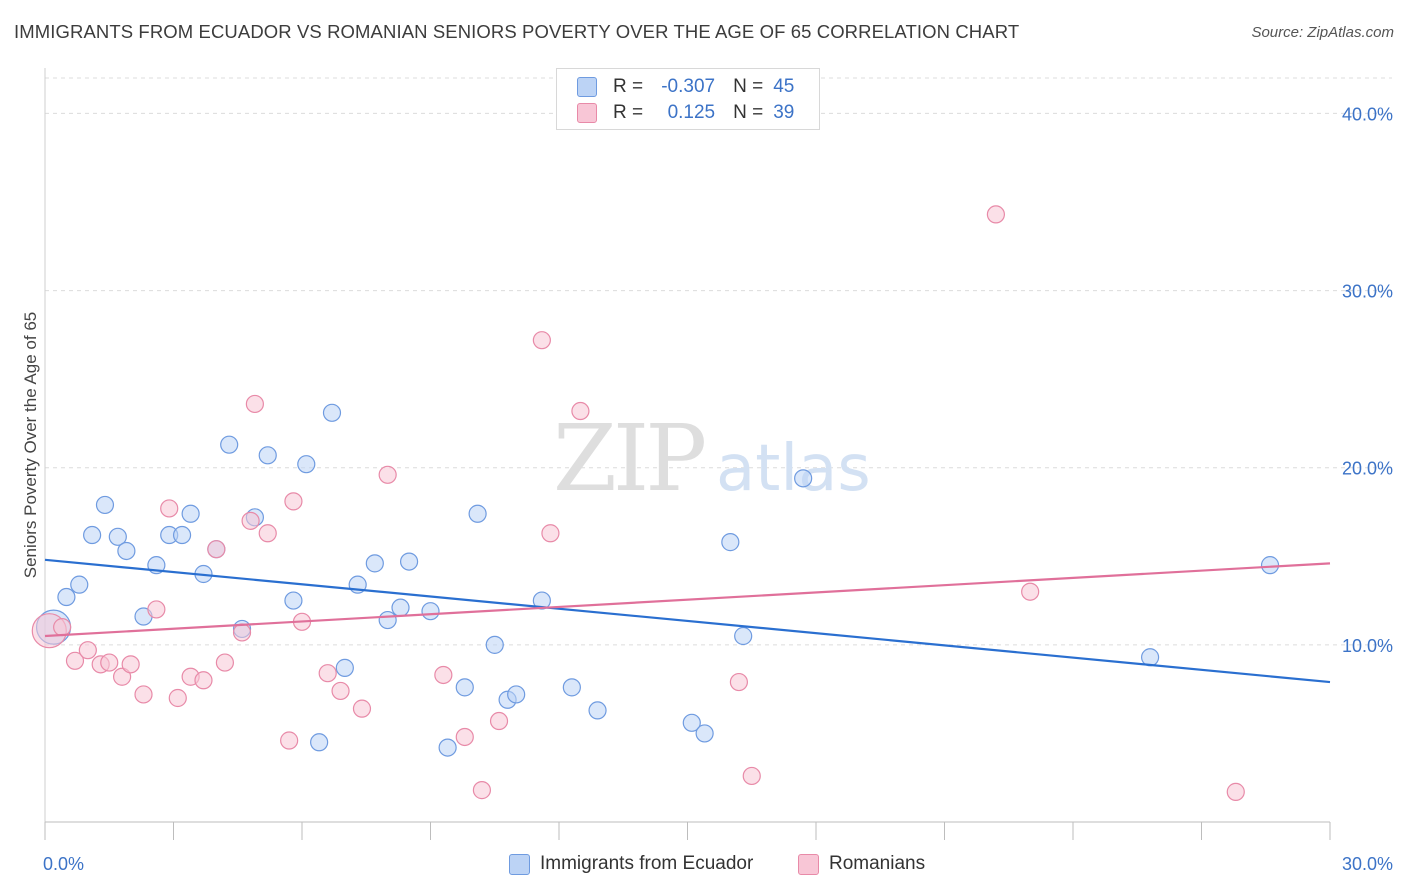 The width and height of the screenshot is (1406, 892). I want to click on legend-row-romanians: R = 0.125 N = 39, so click(685, 113).